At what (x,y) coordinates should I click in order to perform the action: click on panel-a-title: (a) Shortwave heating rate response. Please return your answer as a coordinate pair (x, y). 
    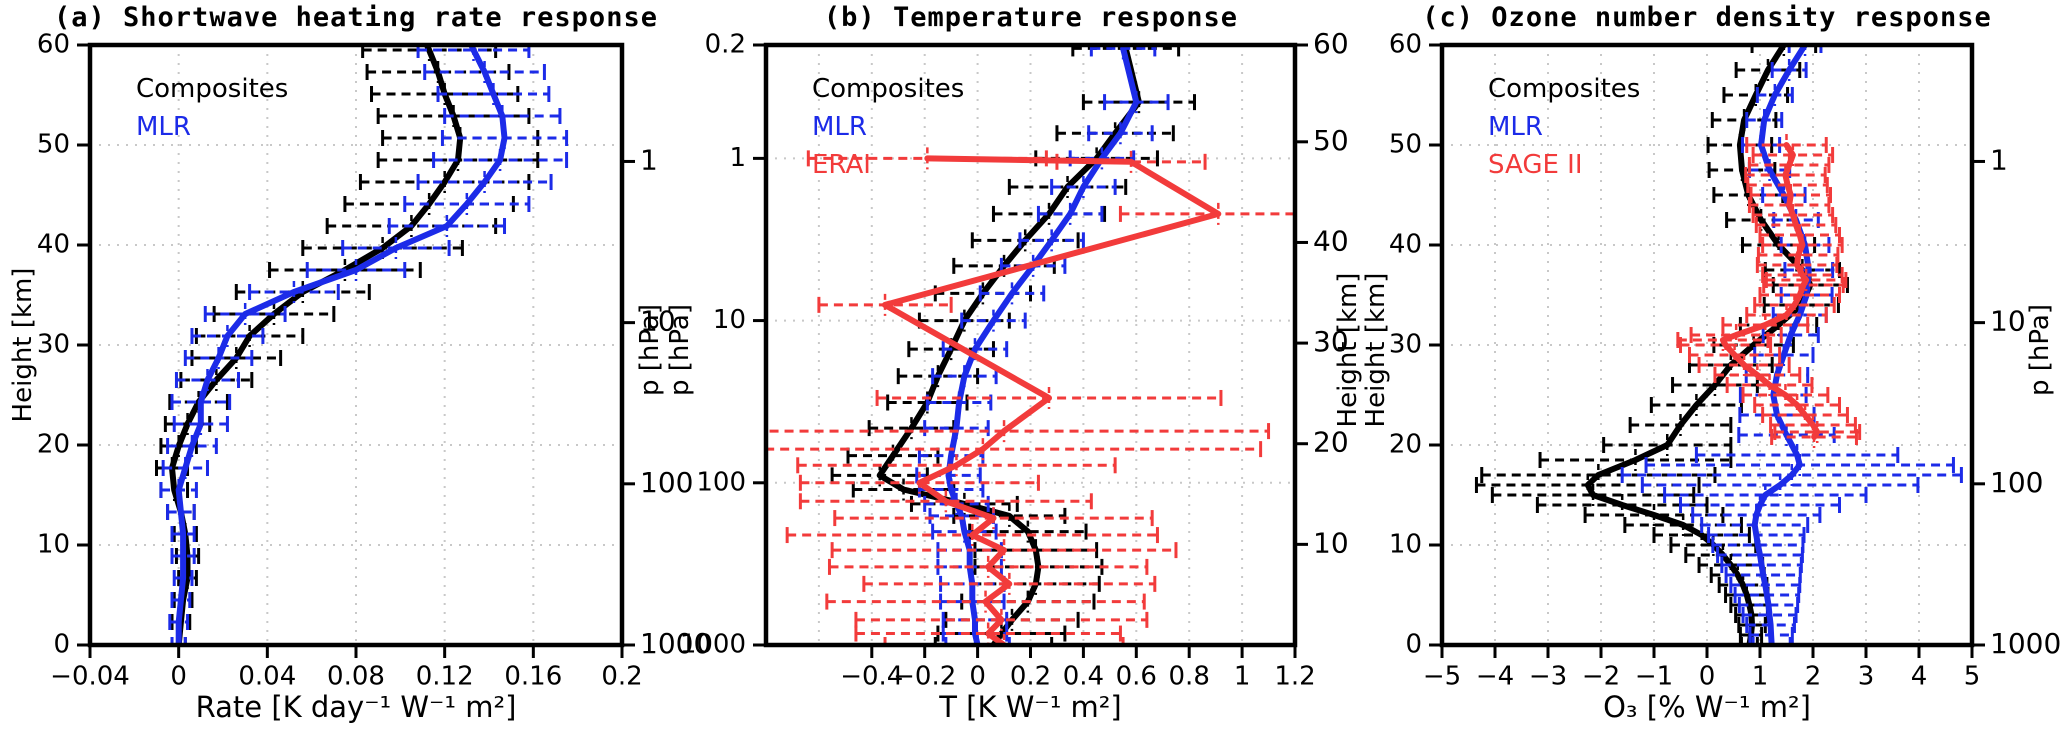
    Looking at the image, I should click on (356, 17).